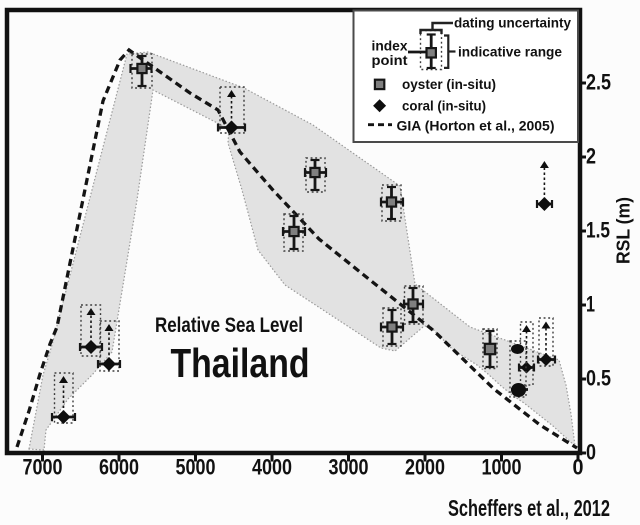 The height and width of the screenshot is (525, 640). I want to click on svg-text: Relative Sea Level, so click(229, 325).